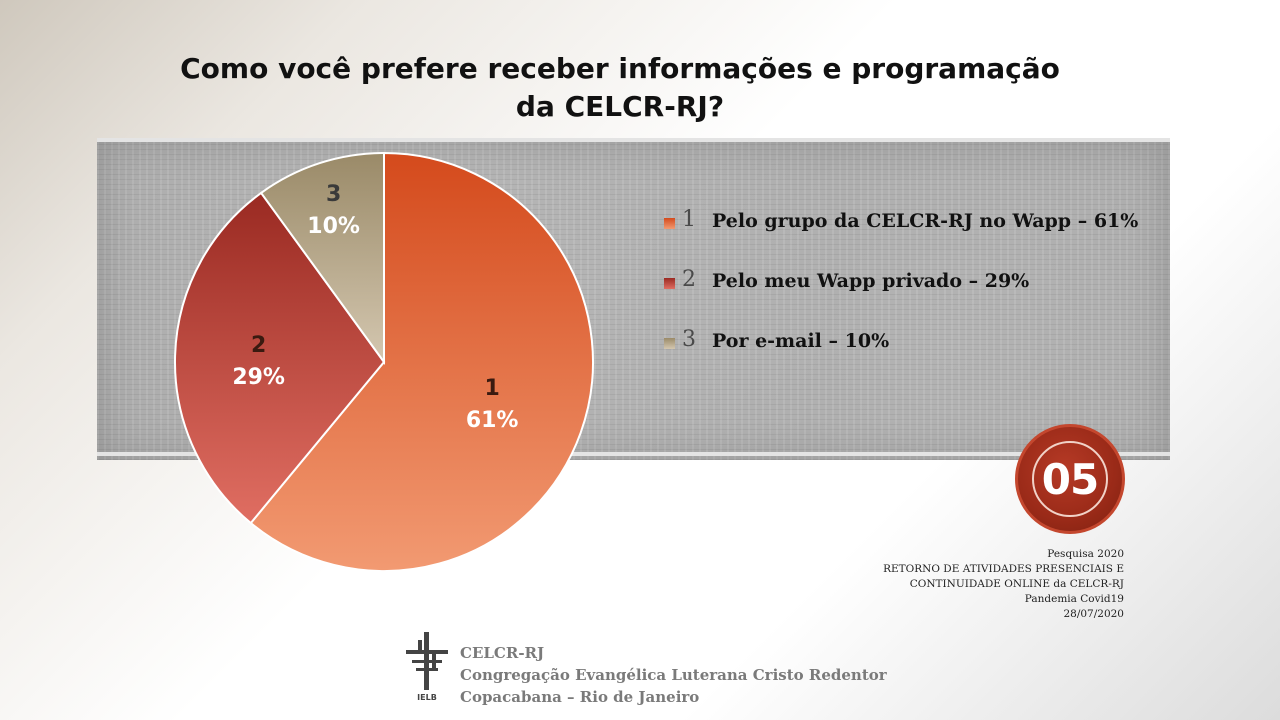 Image resolution: width=1280 pixels, height=720 pixels. Describe the element at coordinates (801, 341) in the screenshot. I see `legend-label-3: Por e-mail – 10%` at that location.